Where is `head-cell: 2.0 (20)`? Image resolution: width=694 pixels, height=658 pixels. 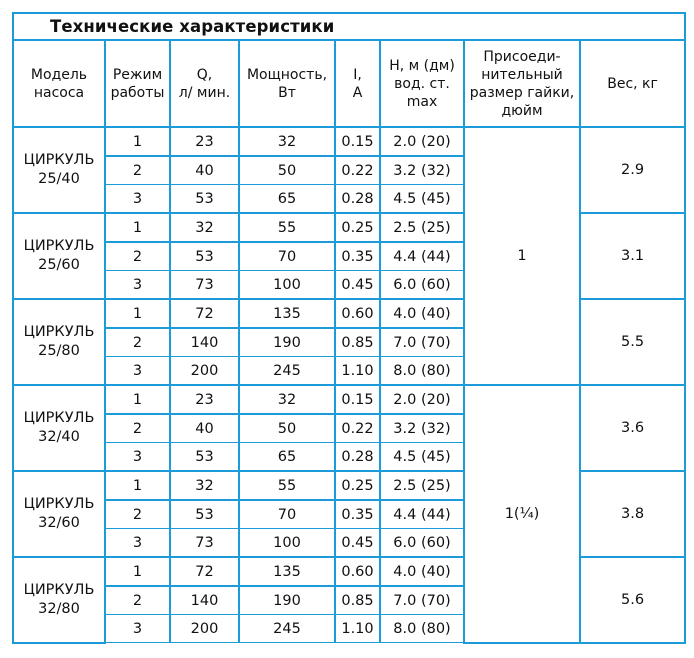
head-cell: 2.0 (20) is located at coordinates (422, 399).